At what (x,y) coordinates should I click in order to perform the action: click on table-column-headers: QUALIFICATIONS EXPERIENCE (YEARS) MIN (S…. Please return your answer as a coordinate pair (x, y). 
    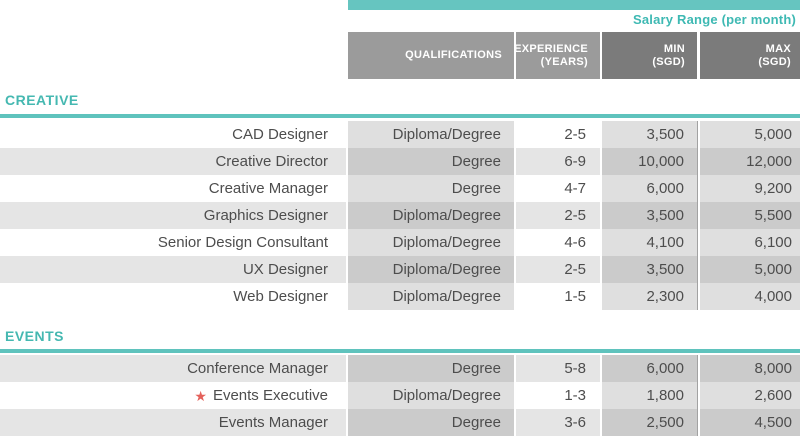
    Looking at the image, I should click on (574, 55).